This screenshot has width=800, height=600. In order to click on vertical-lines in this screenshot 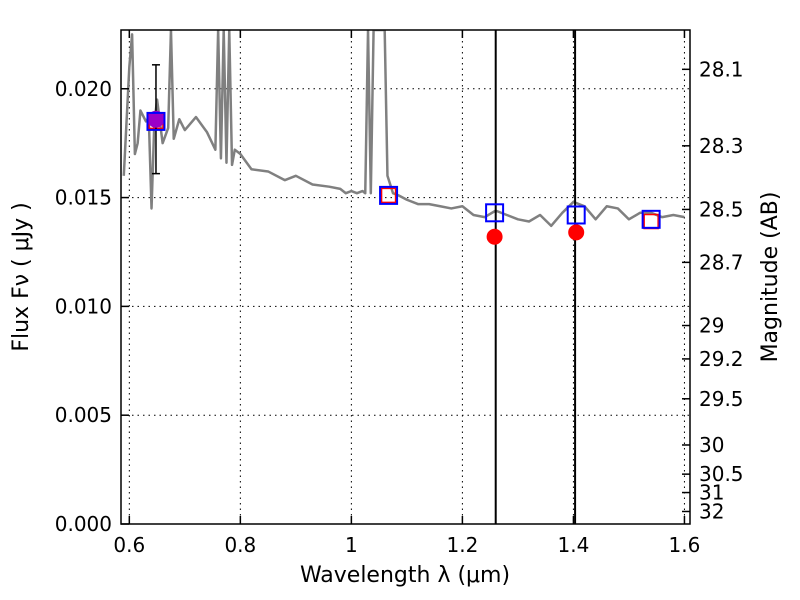, I will do `click(535, 277)`.